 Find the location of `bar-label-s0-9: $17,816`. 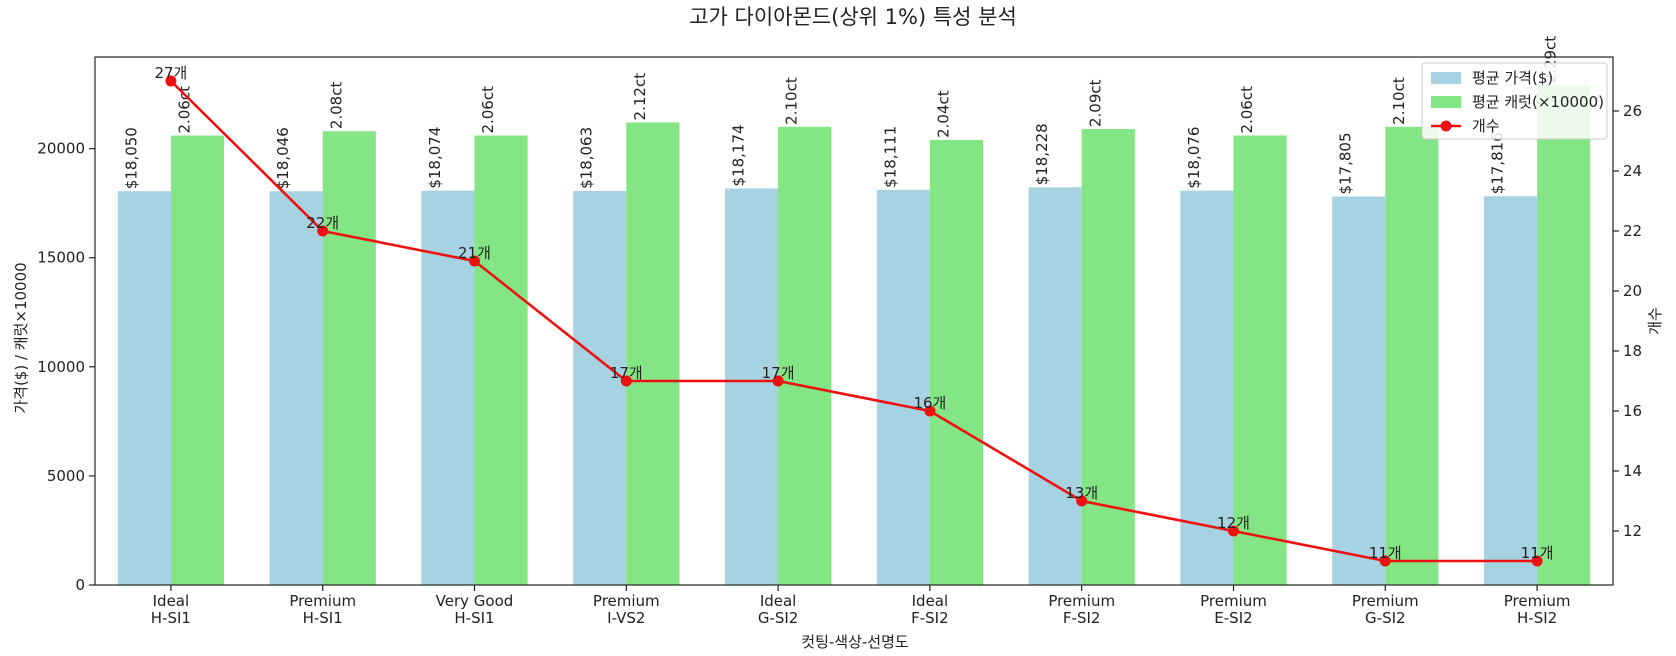

bar-label-s0-9: $17,816 is located at coordinates (1498, 163).